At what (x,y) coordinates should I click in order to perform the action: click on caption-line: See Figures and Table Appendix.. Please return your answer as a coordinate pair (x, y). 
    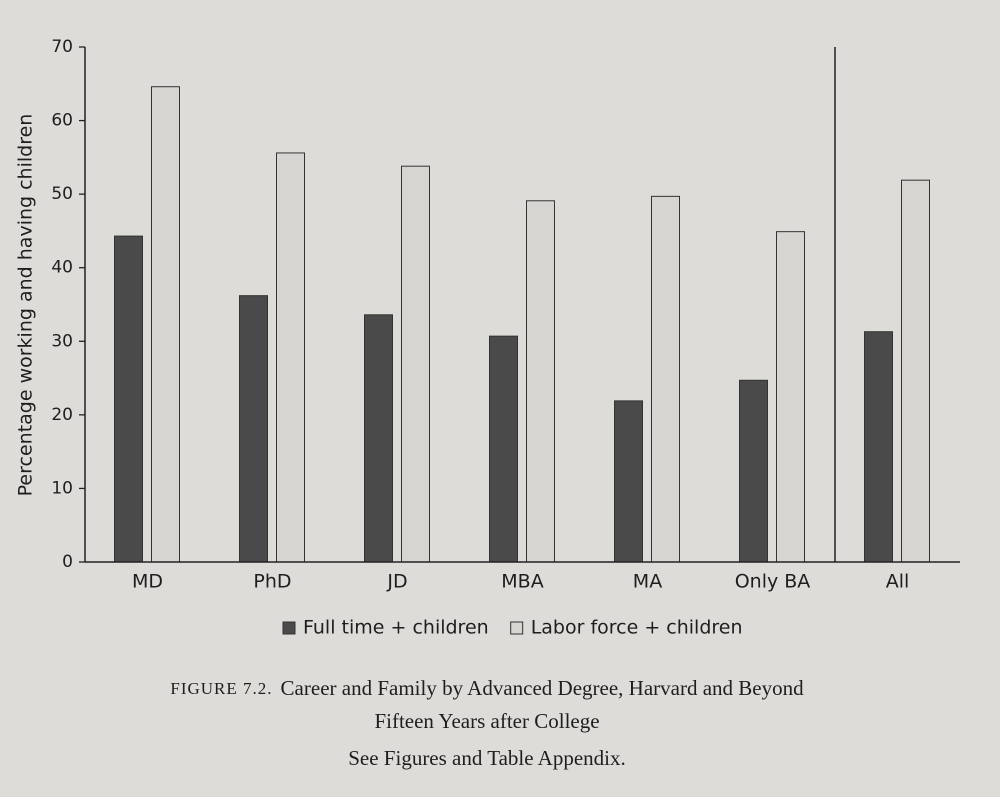
    Looking at the image, I should click on (487, 758).